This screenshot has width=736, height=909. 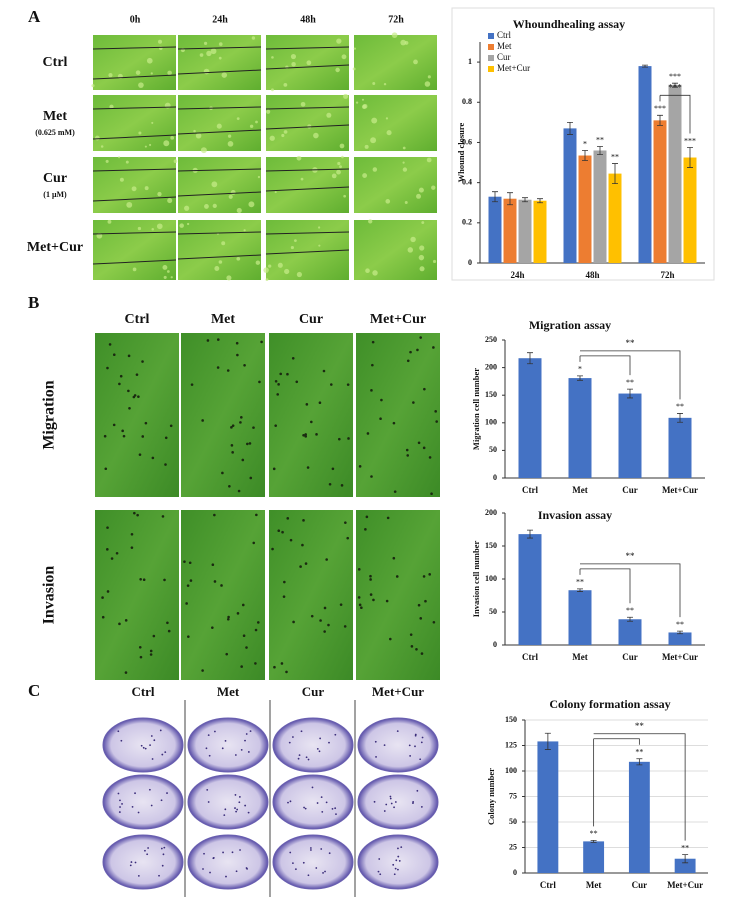 I want to click on y-axis-label: Migration cell number, so click(x=476, y=409).